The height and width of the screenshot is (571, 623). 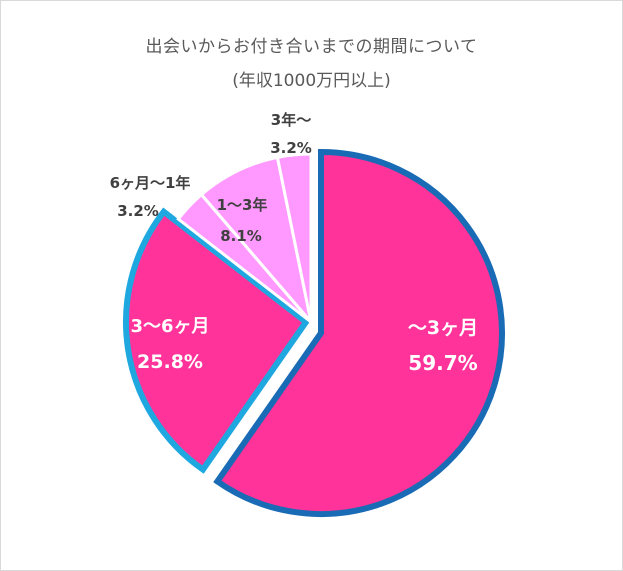 I want to click on slice-label-1-pct: 25.8%, so click(x=170, y=362).